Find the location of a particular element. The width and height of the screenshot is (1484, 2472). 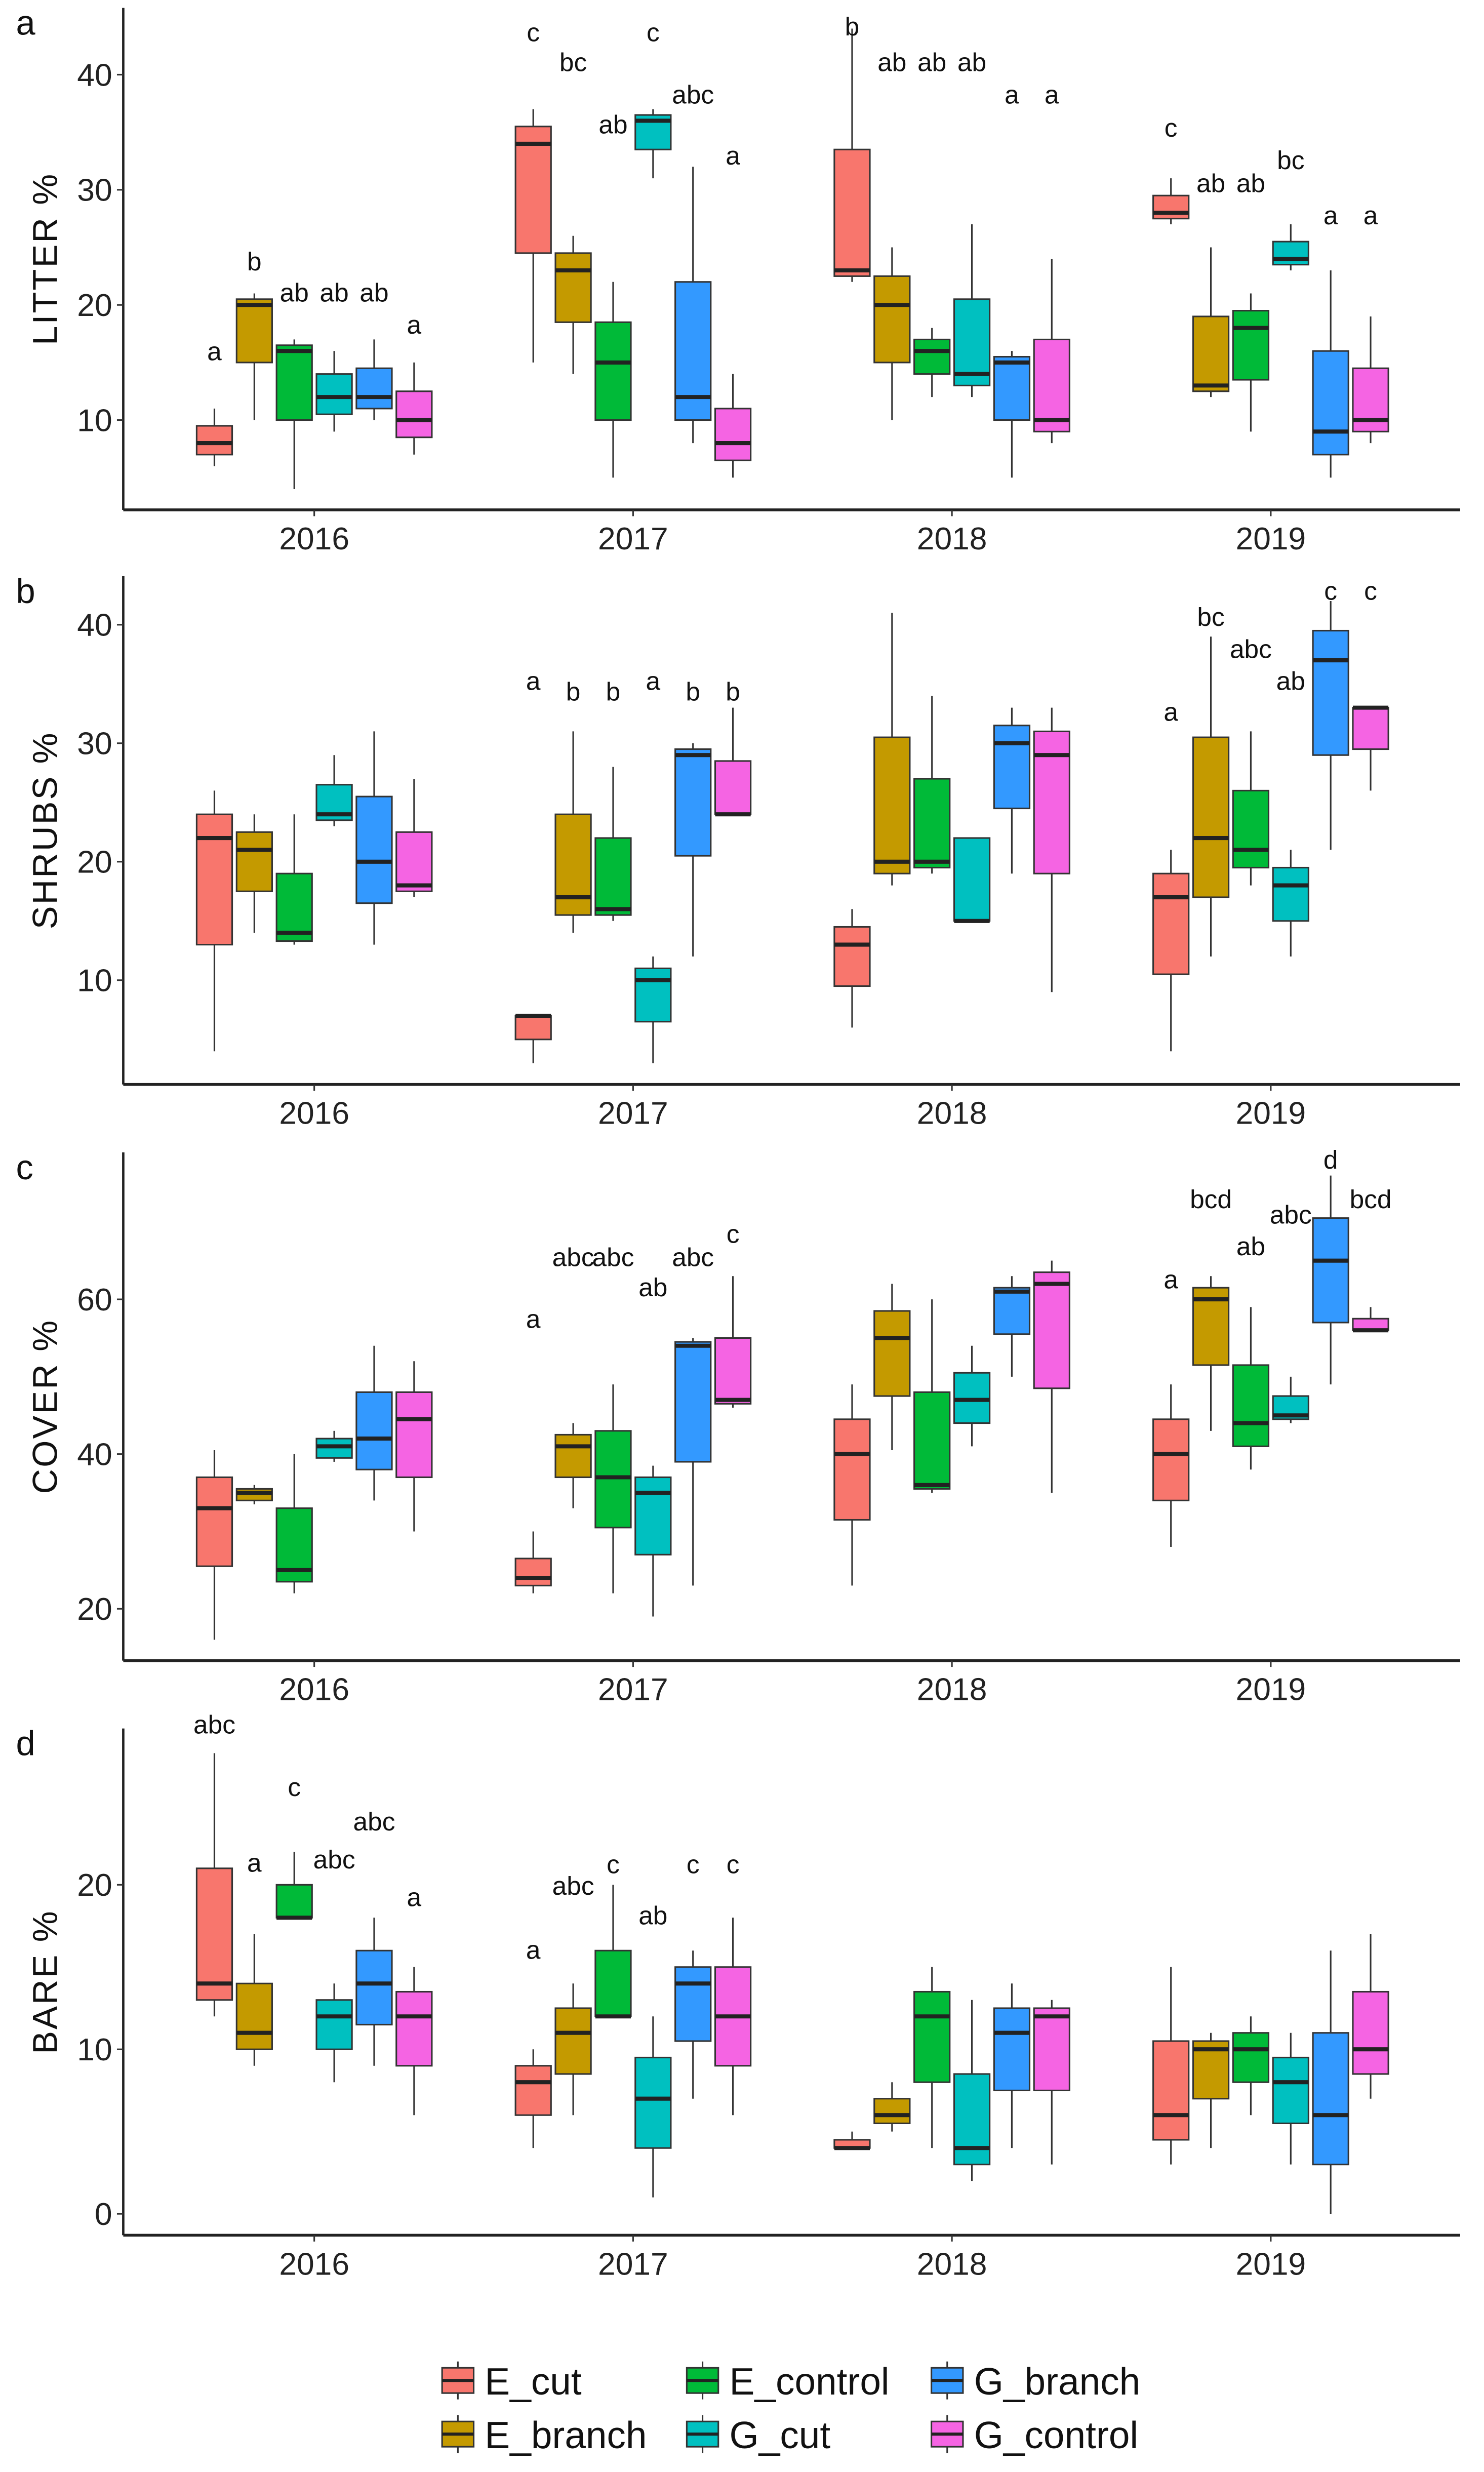

x-tick-label: 2017 is located at coordinates (633, 1113).